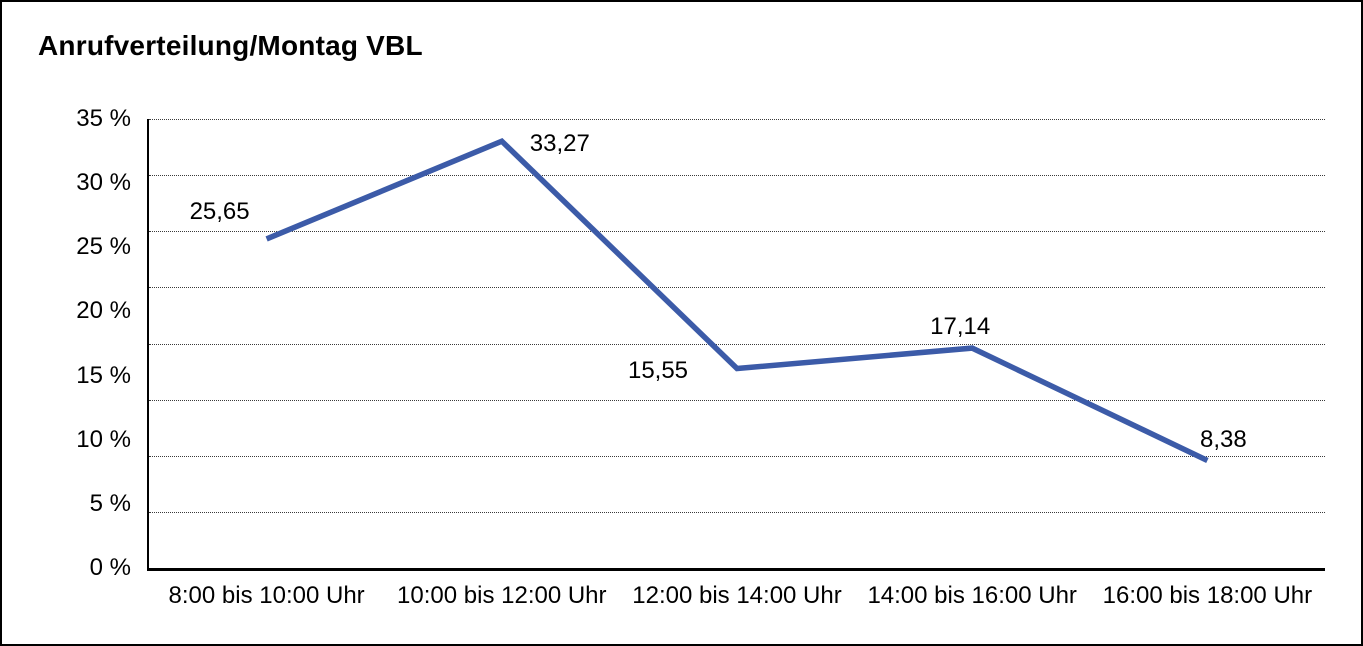 This screenshot has height=646, width=1363. I want to click on y-tick-label: 35 %, so click(103, 118).